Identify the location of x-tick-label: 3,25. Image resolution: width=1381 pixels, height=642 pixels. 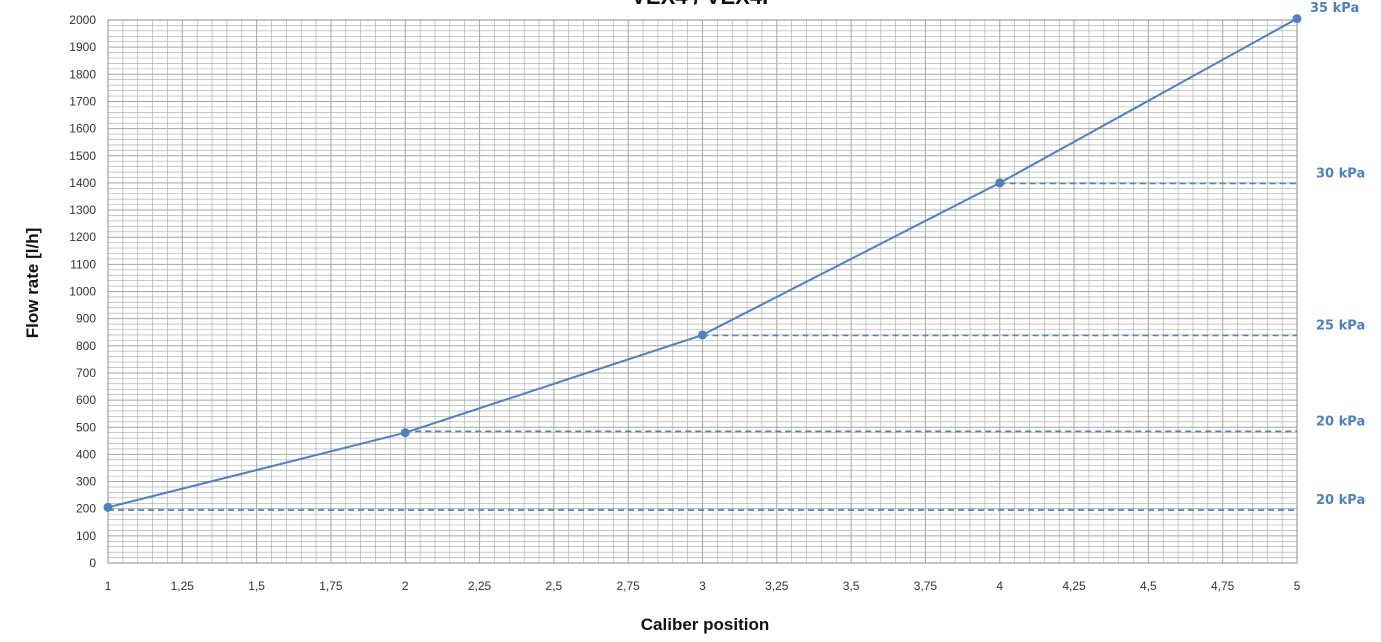
(777, 586).